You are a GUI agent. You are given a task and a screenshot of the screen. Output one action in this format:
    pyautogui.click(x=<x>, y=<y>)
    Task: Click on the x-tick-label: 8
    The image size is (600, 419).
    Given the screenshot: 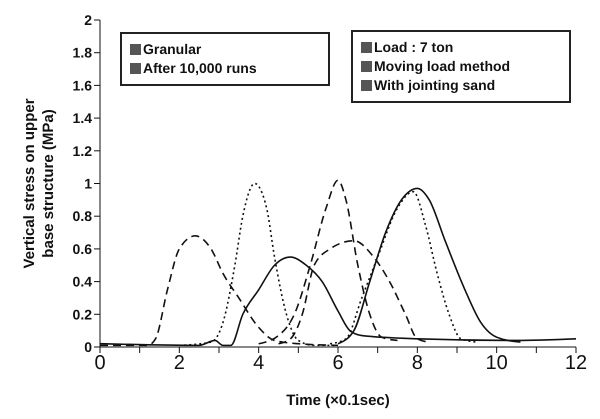 What is the action you would take?
    pyautogui.click(x=417, y=363)
    